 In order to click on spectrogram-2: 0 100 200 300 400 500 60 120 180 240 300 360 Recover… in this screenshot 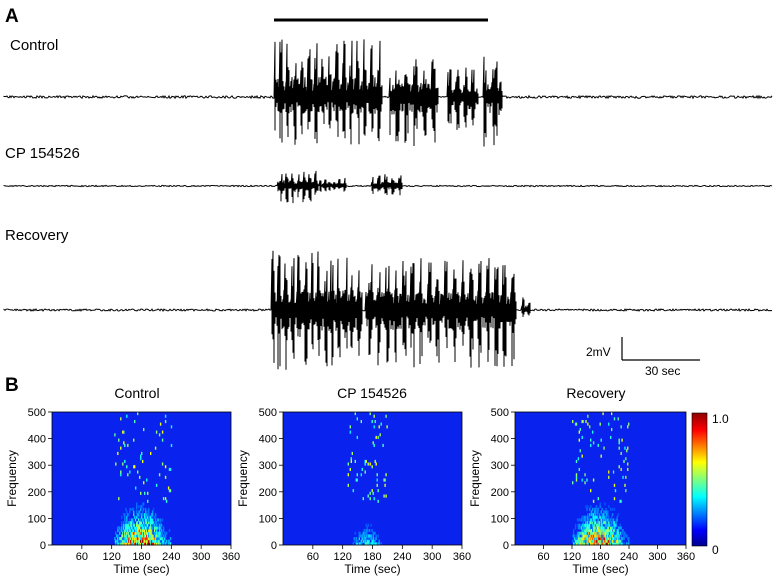, I will do `click(581, 480)`.